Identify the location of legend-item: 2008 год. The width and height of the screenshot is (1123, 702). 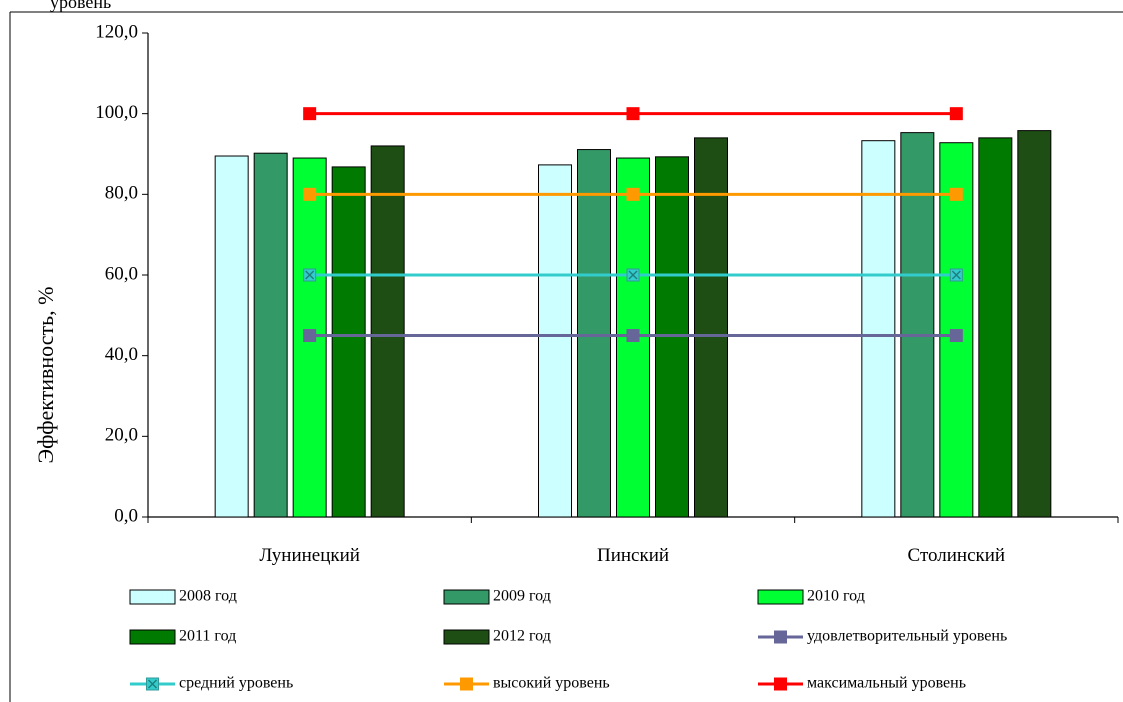
(183, 596).